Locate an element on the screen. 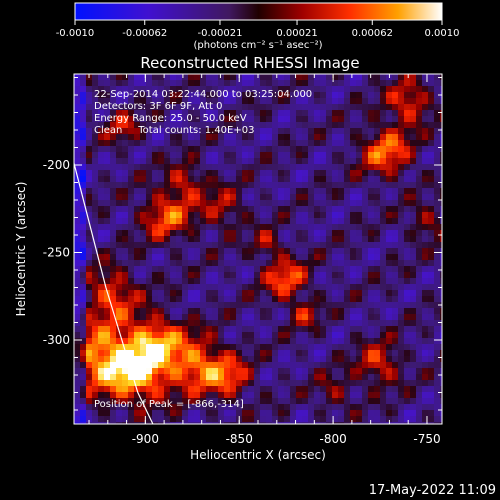 Image resolution: width=500 pixels, height=500 pixels. x-tick-label: -800 is located at coordinates (332, 439).